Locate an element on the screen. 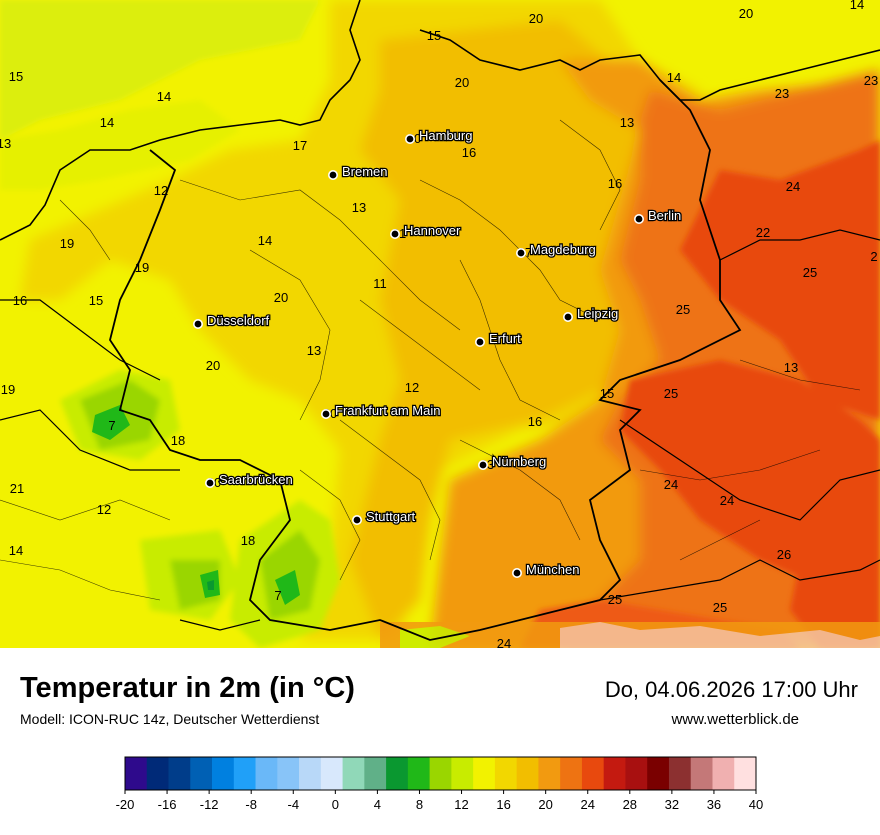 This screenshot has height=835, width=880. temperature-value: 23 is located at coordinates (871, 80).